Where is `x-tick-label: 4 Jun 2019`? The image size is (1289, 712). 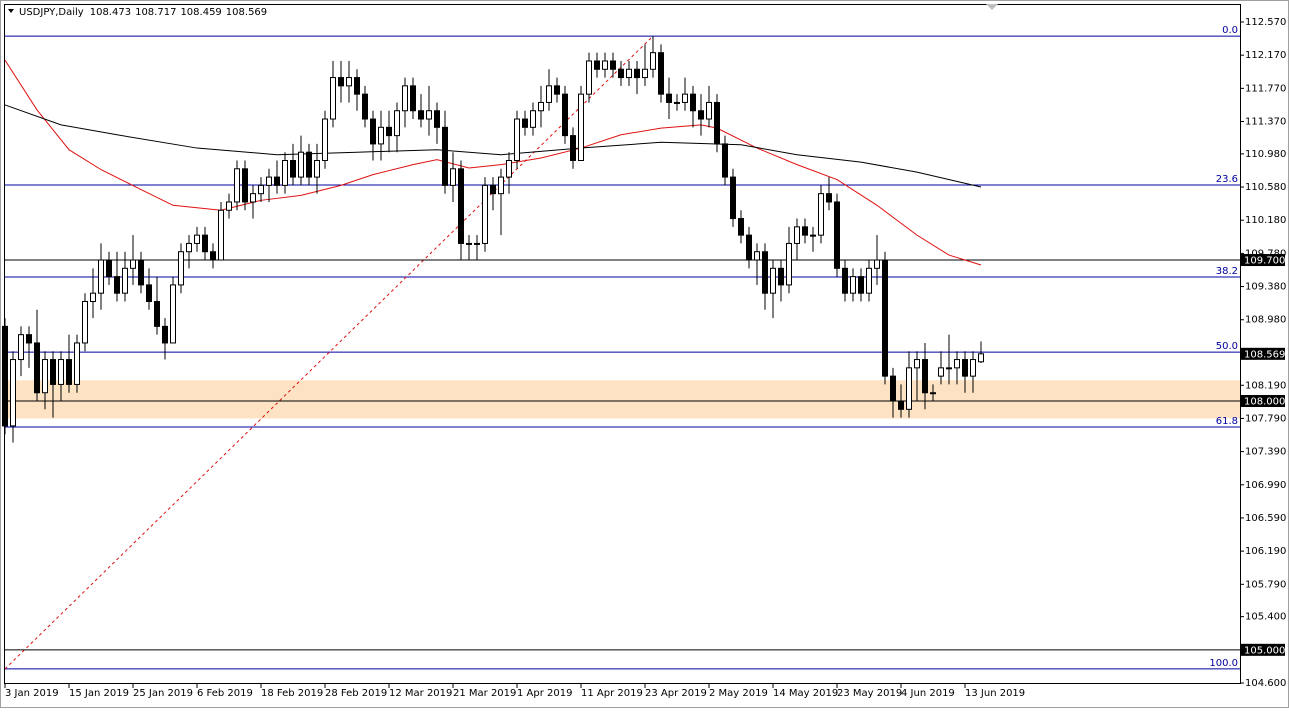
x-tick-label: 4 Jun 2019 is located at coordinates (928, 693).